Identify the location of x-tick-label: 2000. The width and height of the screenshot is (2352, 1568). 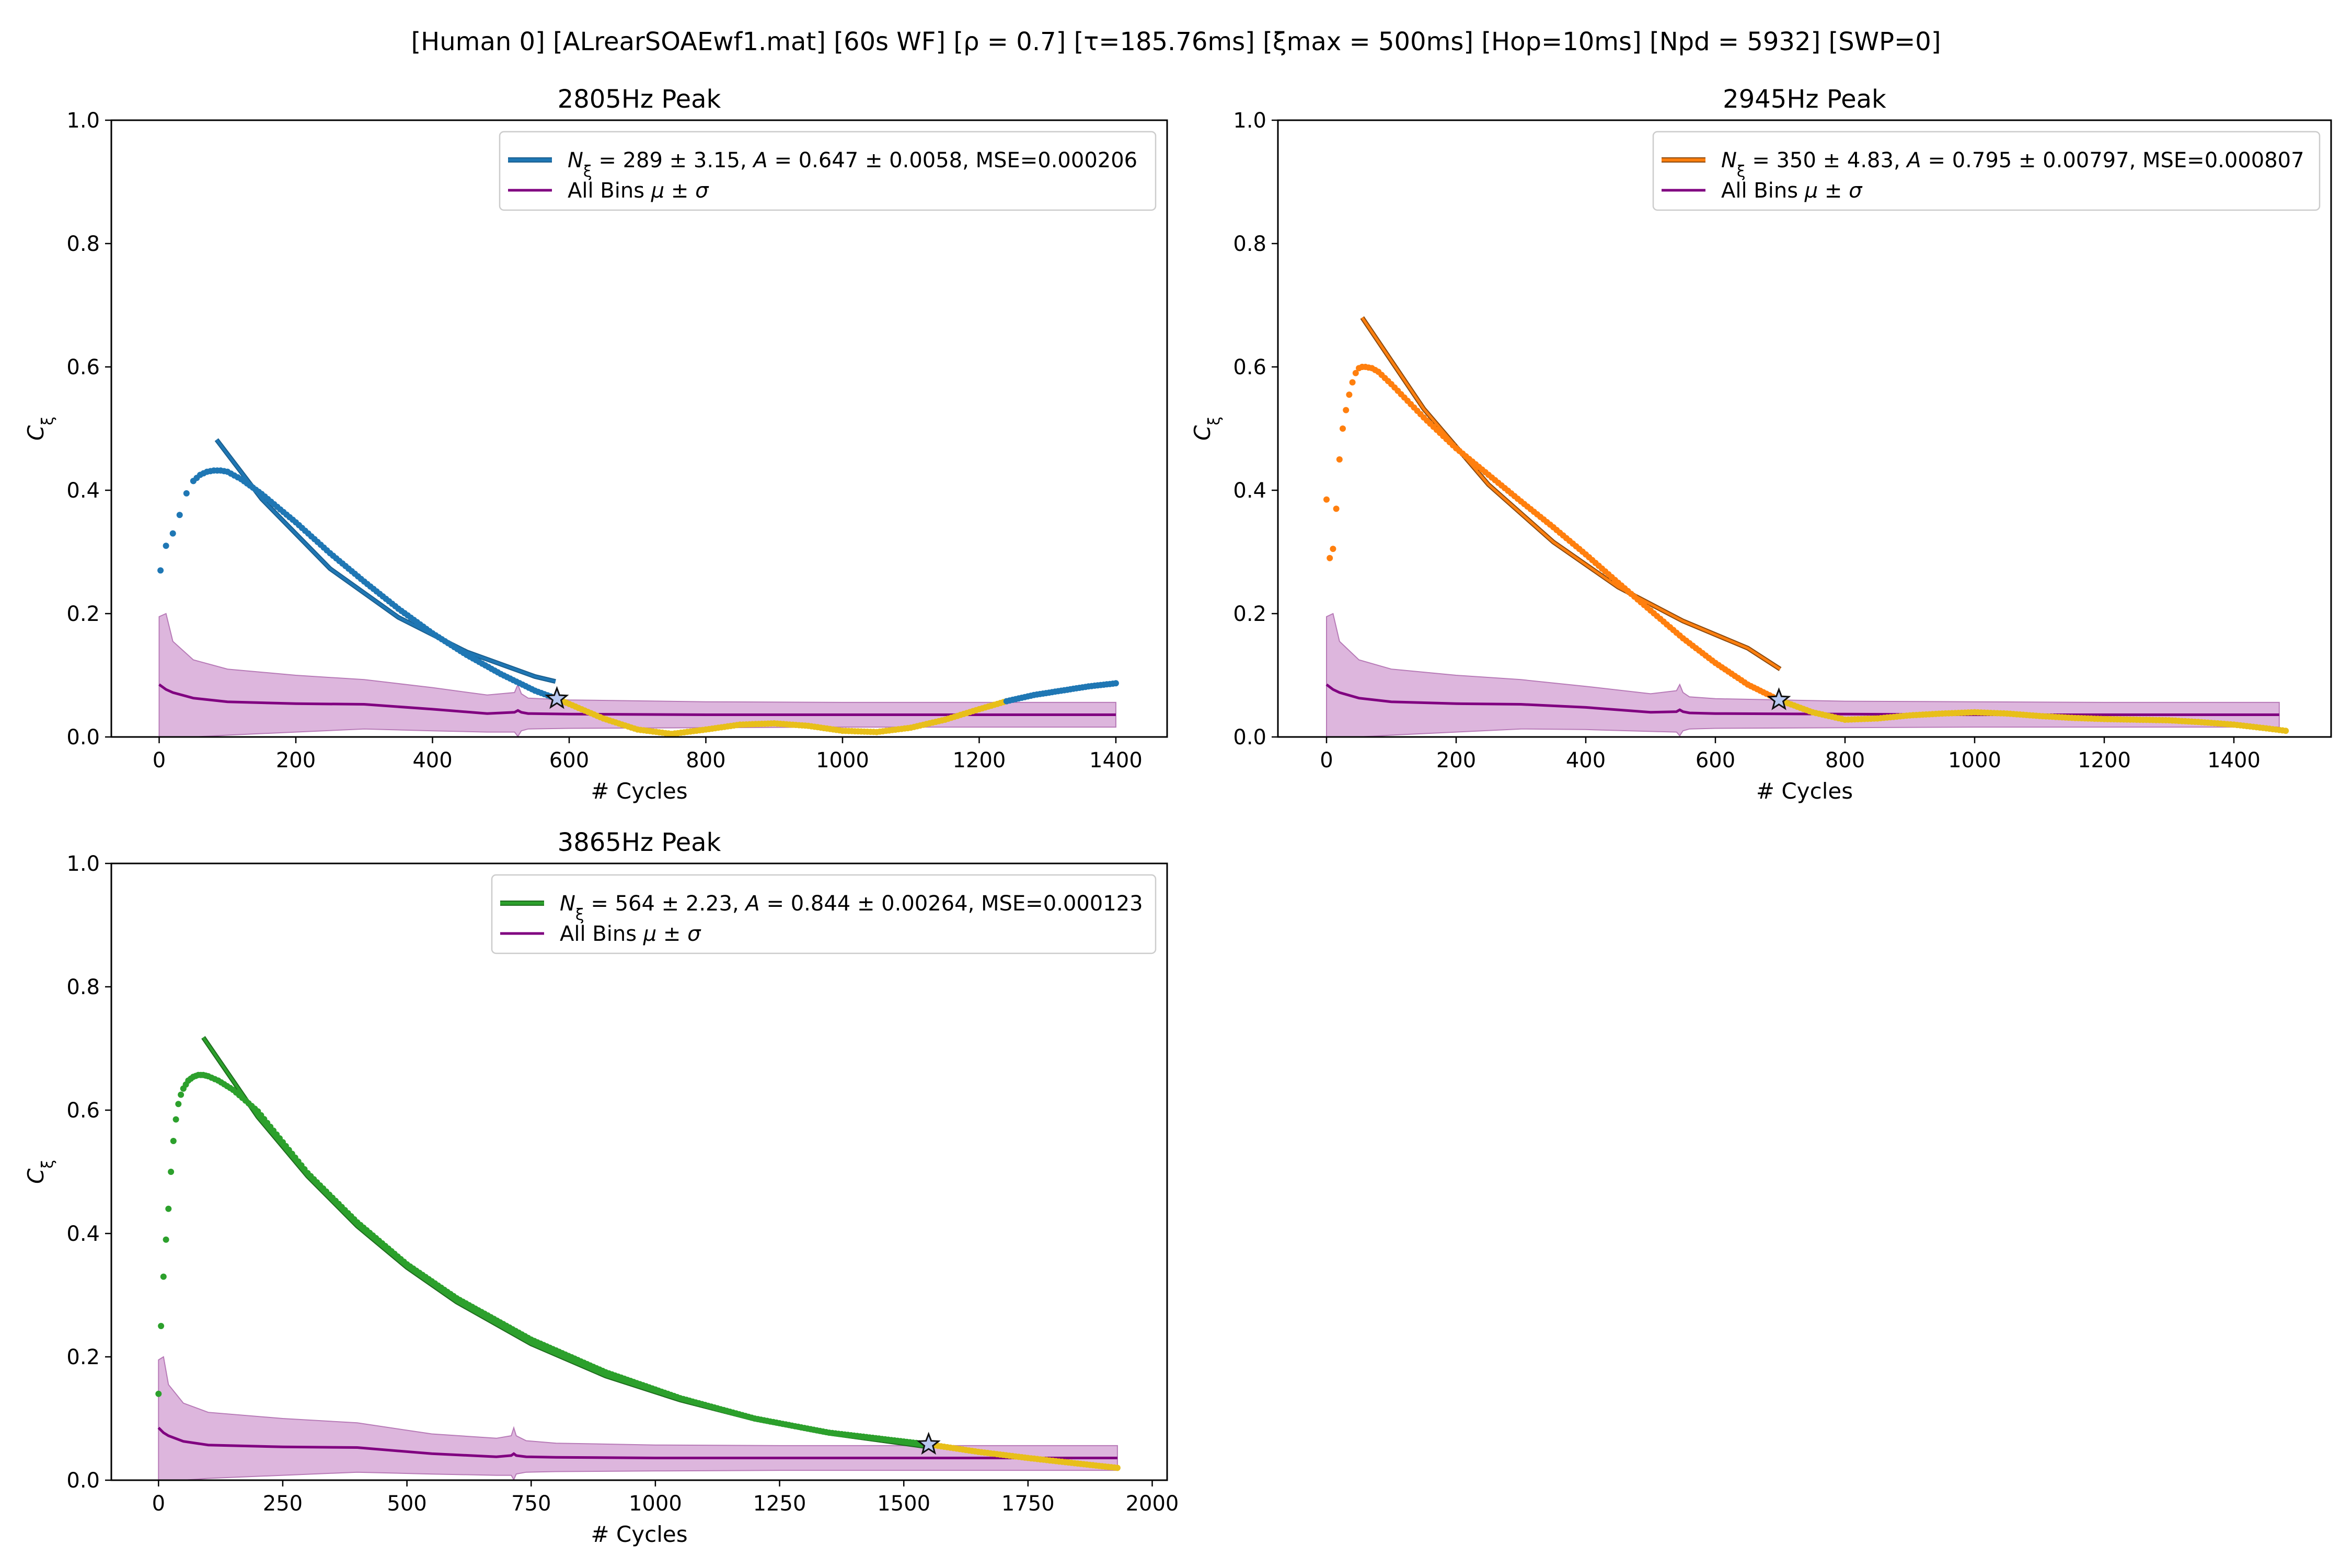
(1152, 1504).